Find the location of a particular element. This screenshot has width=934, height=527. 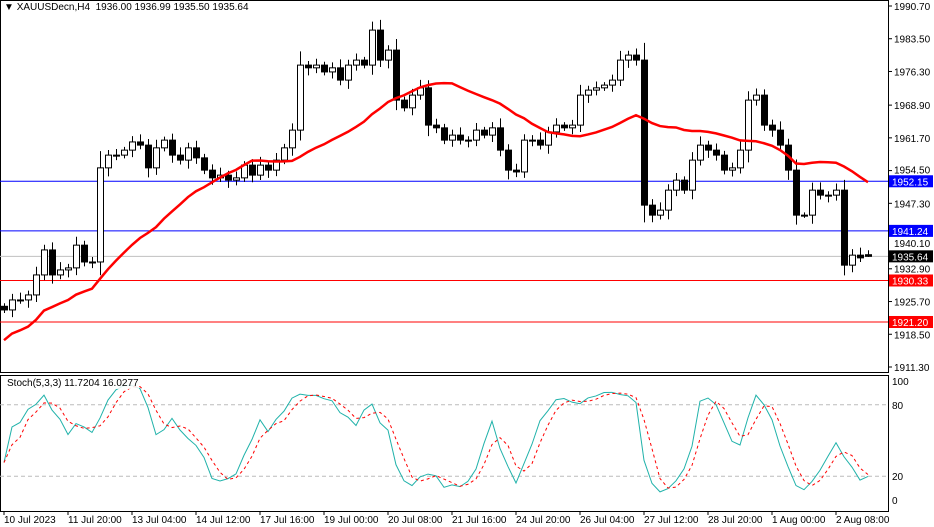

price-tick-label: 1940.10 is located at coordinates (912, 244).